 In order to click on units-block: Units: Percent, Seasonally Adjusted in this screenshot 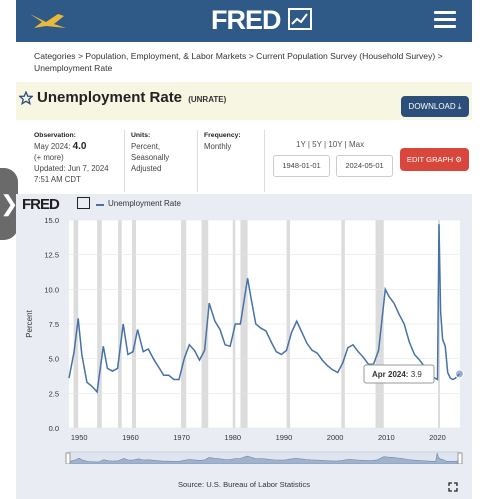, I will do `click(164, 152)`.